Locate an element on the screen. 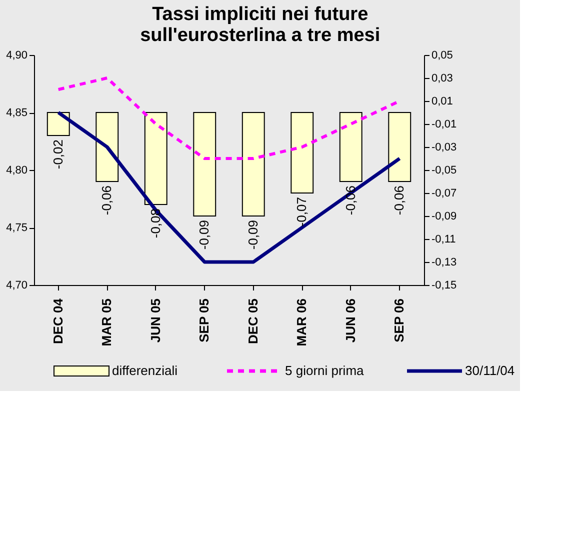 This screenshot has height=534, width=563. y2-tick-label: 0,03 is located at coordinates (442, 78).